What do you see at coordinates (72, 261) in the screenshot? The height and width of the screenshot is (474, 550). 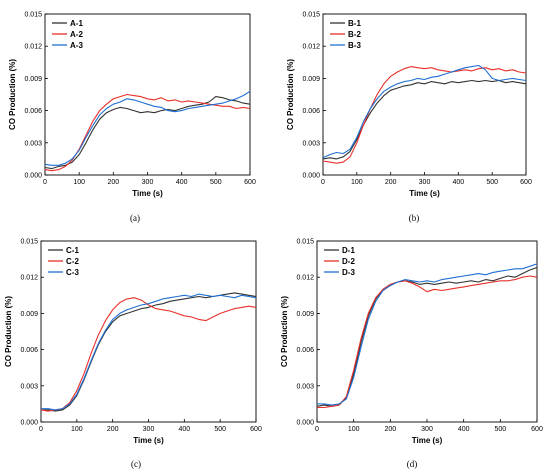 I see `legend-label: C-2` at bounding box center [72, 261].